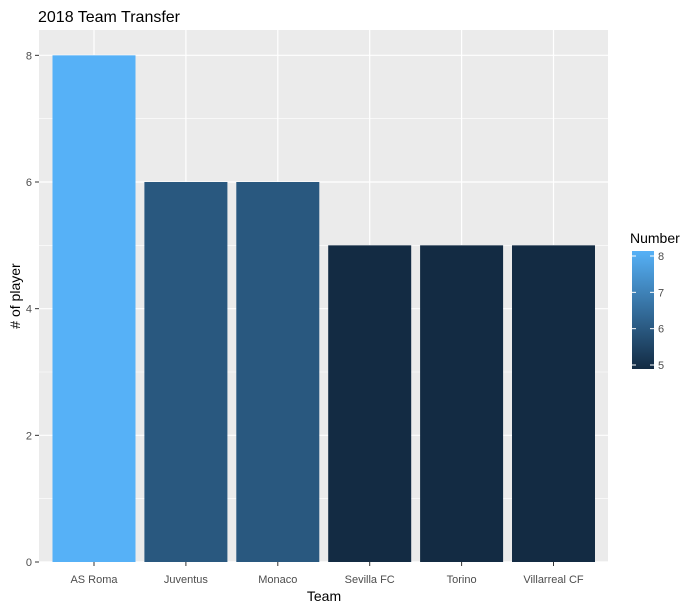 This screenshot has width=697, height=611. What do you see at coordinates (370, 404) in the screenshot?
I see `bar-sevilla-fc` at bounding box center [370, 404].